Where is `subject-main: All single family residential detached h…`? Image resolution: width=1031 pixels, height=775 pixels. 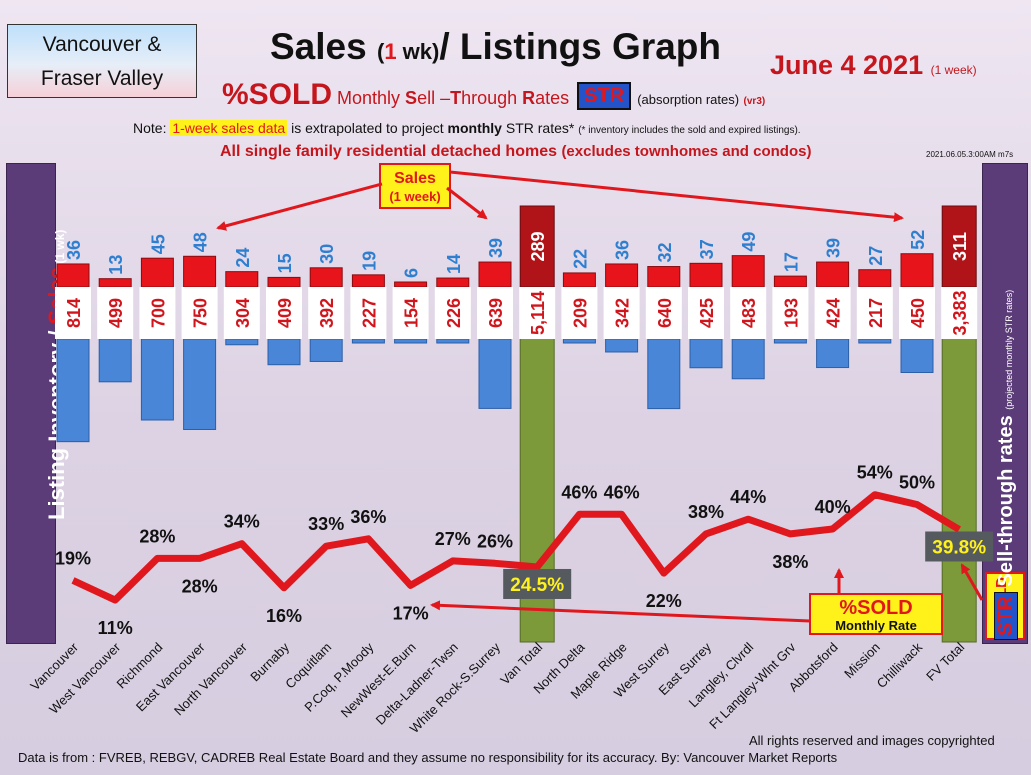 subject-main: All single family residential detached h… is located at coordinates (391, 151).